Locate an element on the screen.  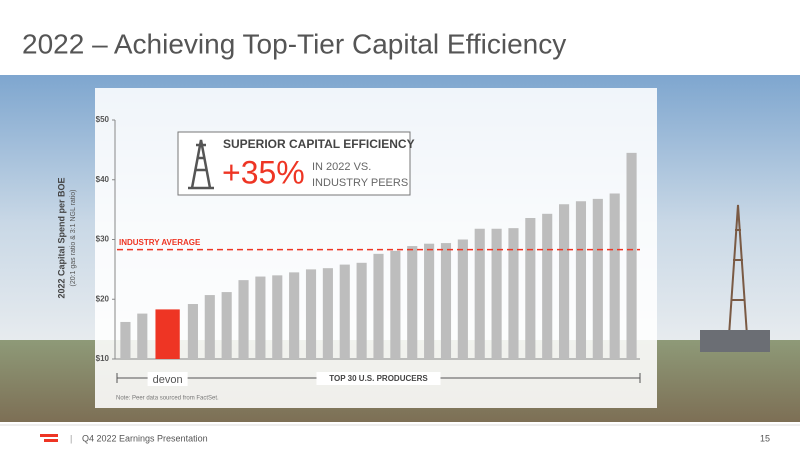
y-tick-label: $10 is located at coordinates (103, 358).